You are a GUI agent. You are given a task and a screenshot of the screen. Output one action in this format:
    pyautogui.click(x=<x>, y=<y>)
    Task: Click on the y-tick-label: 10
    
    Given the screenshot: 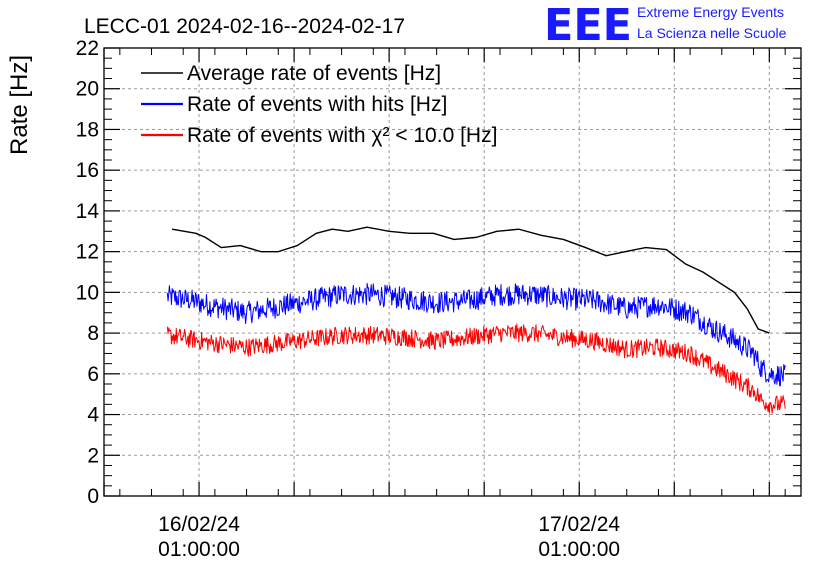 What is the action you would take?
    pyautogui.click(x=87, y=292)
    